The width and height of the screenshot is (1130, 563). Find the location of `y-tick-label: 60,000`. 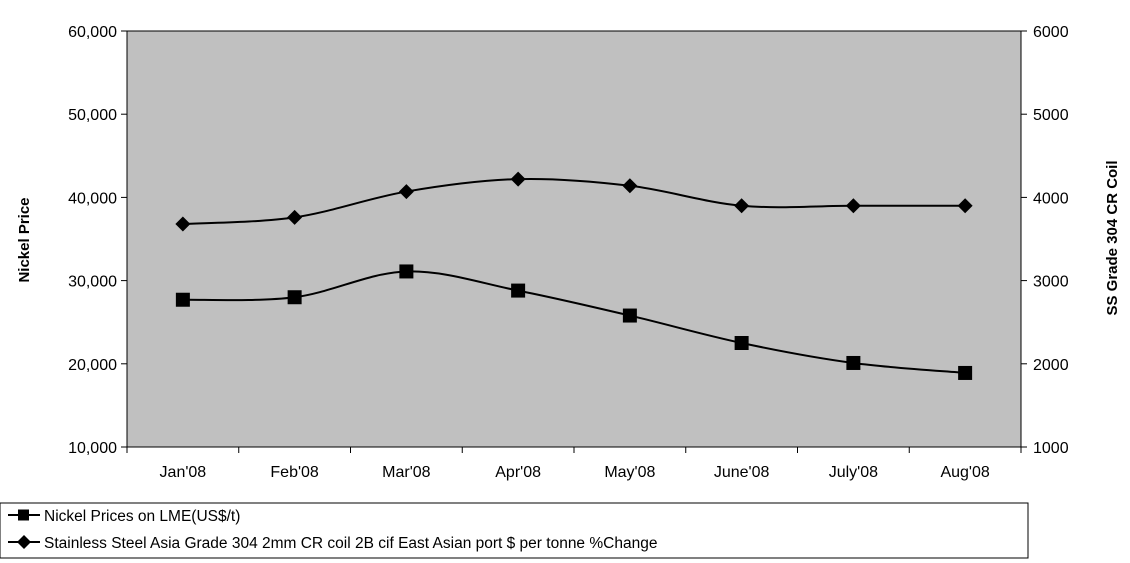

y-tick-label: 60,000 is located at coordinates (92, 32).